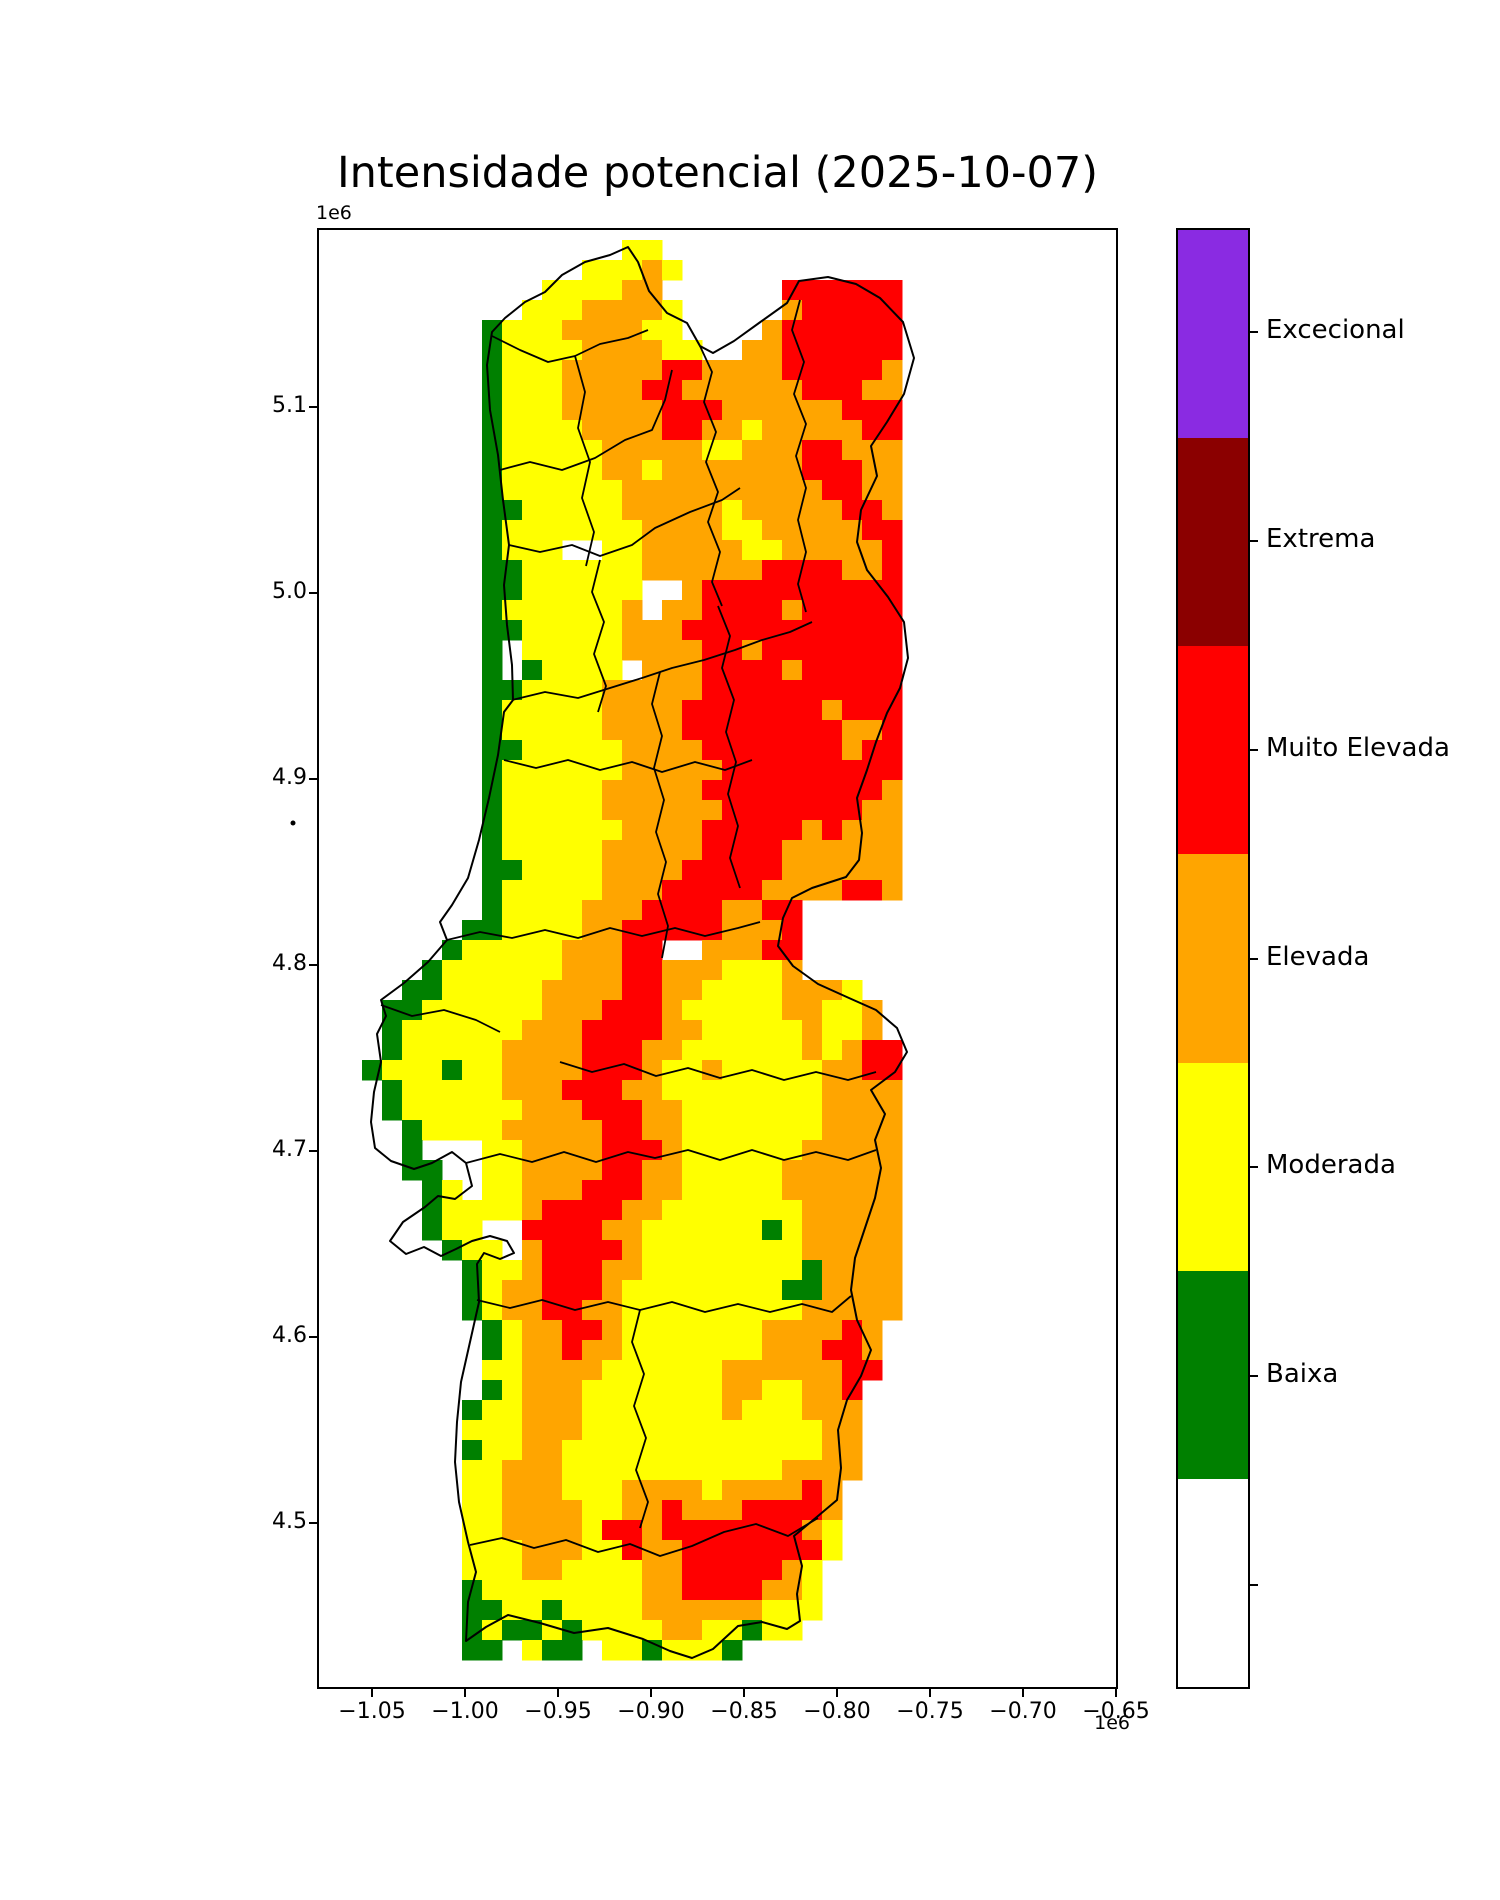 The height and width of the screenshot is (1900, 1500). What do you see at coordinates (289, 1521) in the screenshot?
I see `y-tick-label: 4.5` at bounding box center [289, 1521].